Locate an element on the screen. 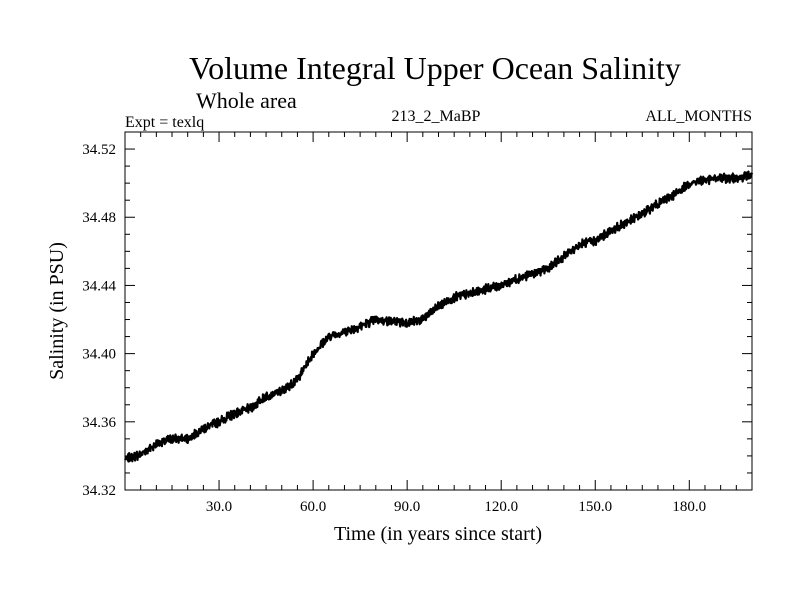 The image size is (800, 600). chart-title: Volume Integral Upper Ocean Salinity is located at coordinates (435, 68).